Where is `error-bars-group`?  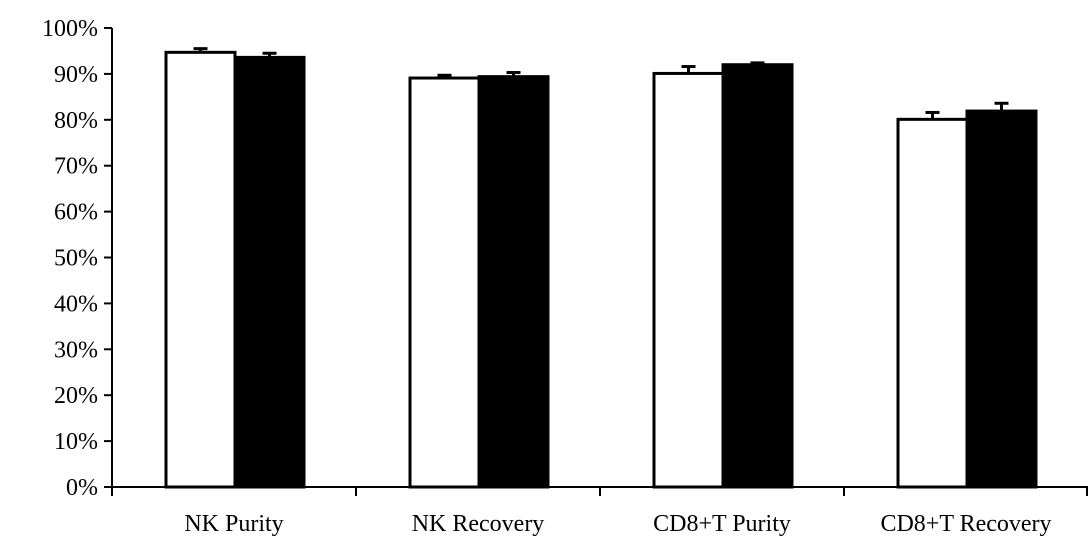 error-bars-group is located at coordinates (601, 83).